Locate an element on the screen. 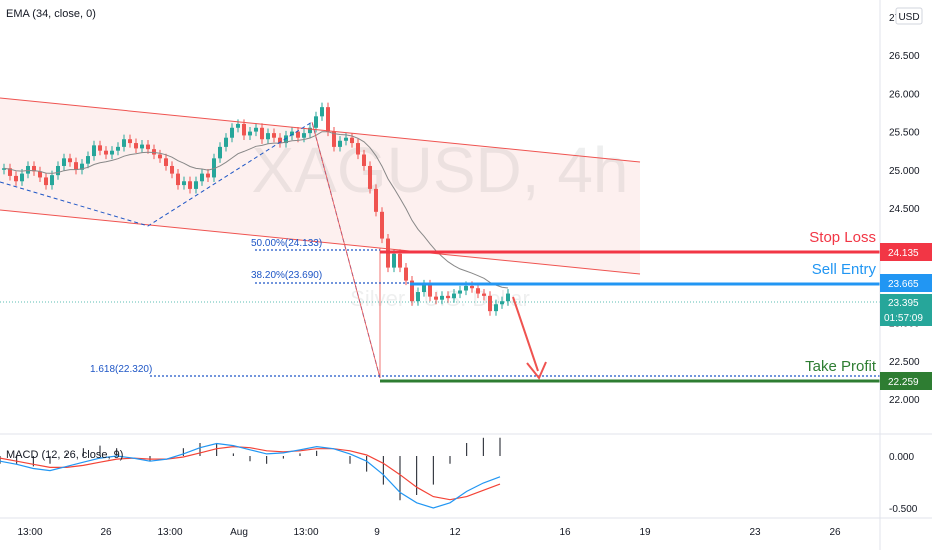 The width and height of the screenshot is (932, 555). fib-382-label: 38.20%(23.690) is located at coordinates (286, 275).